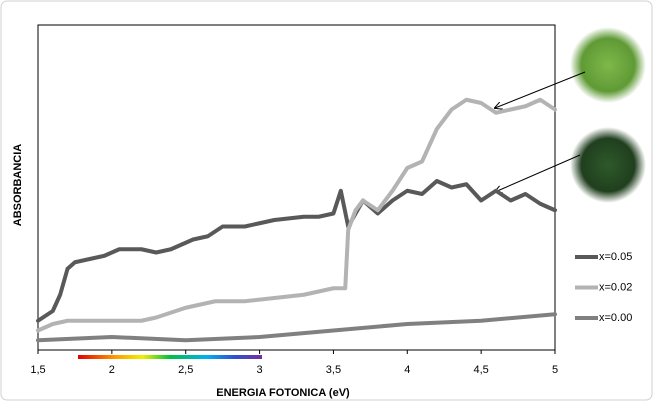 This screenshot has width=653, height=406. Describe the element at coordinates (112, 370) in the screenshot. I see `x-tick-label: 2` at that location.